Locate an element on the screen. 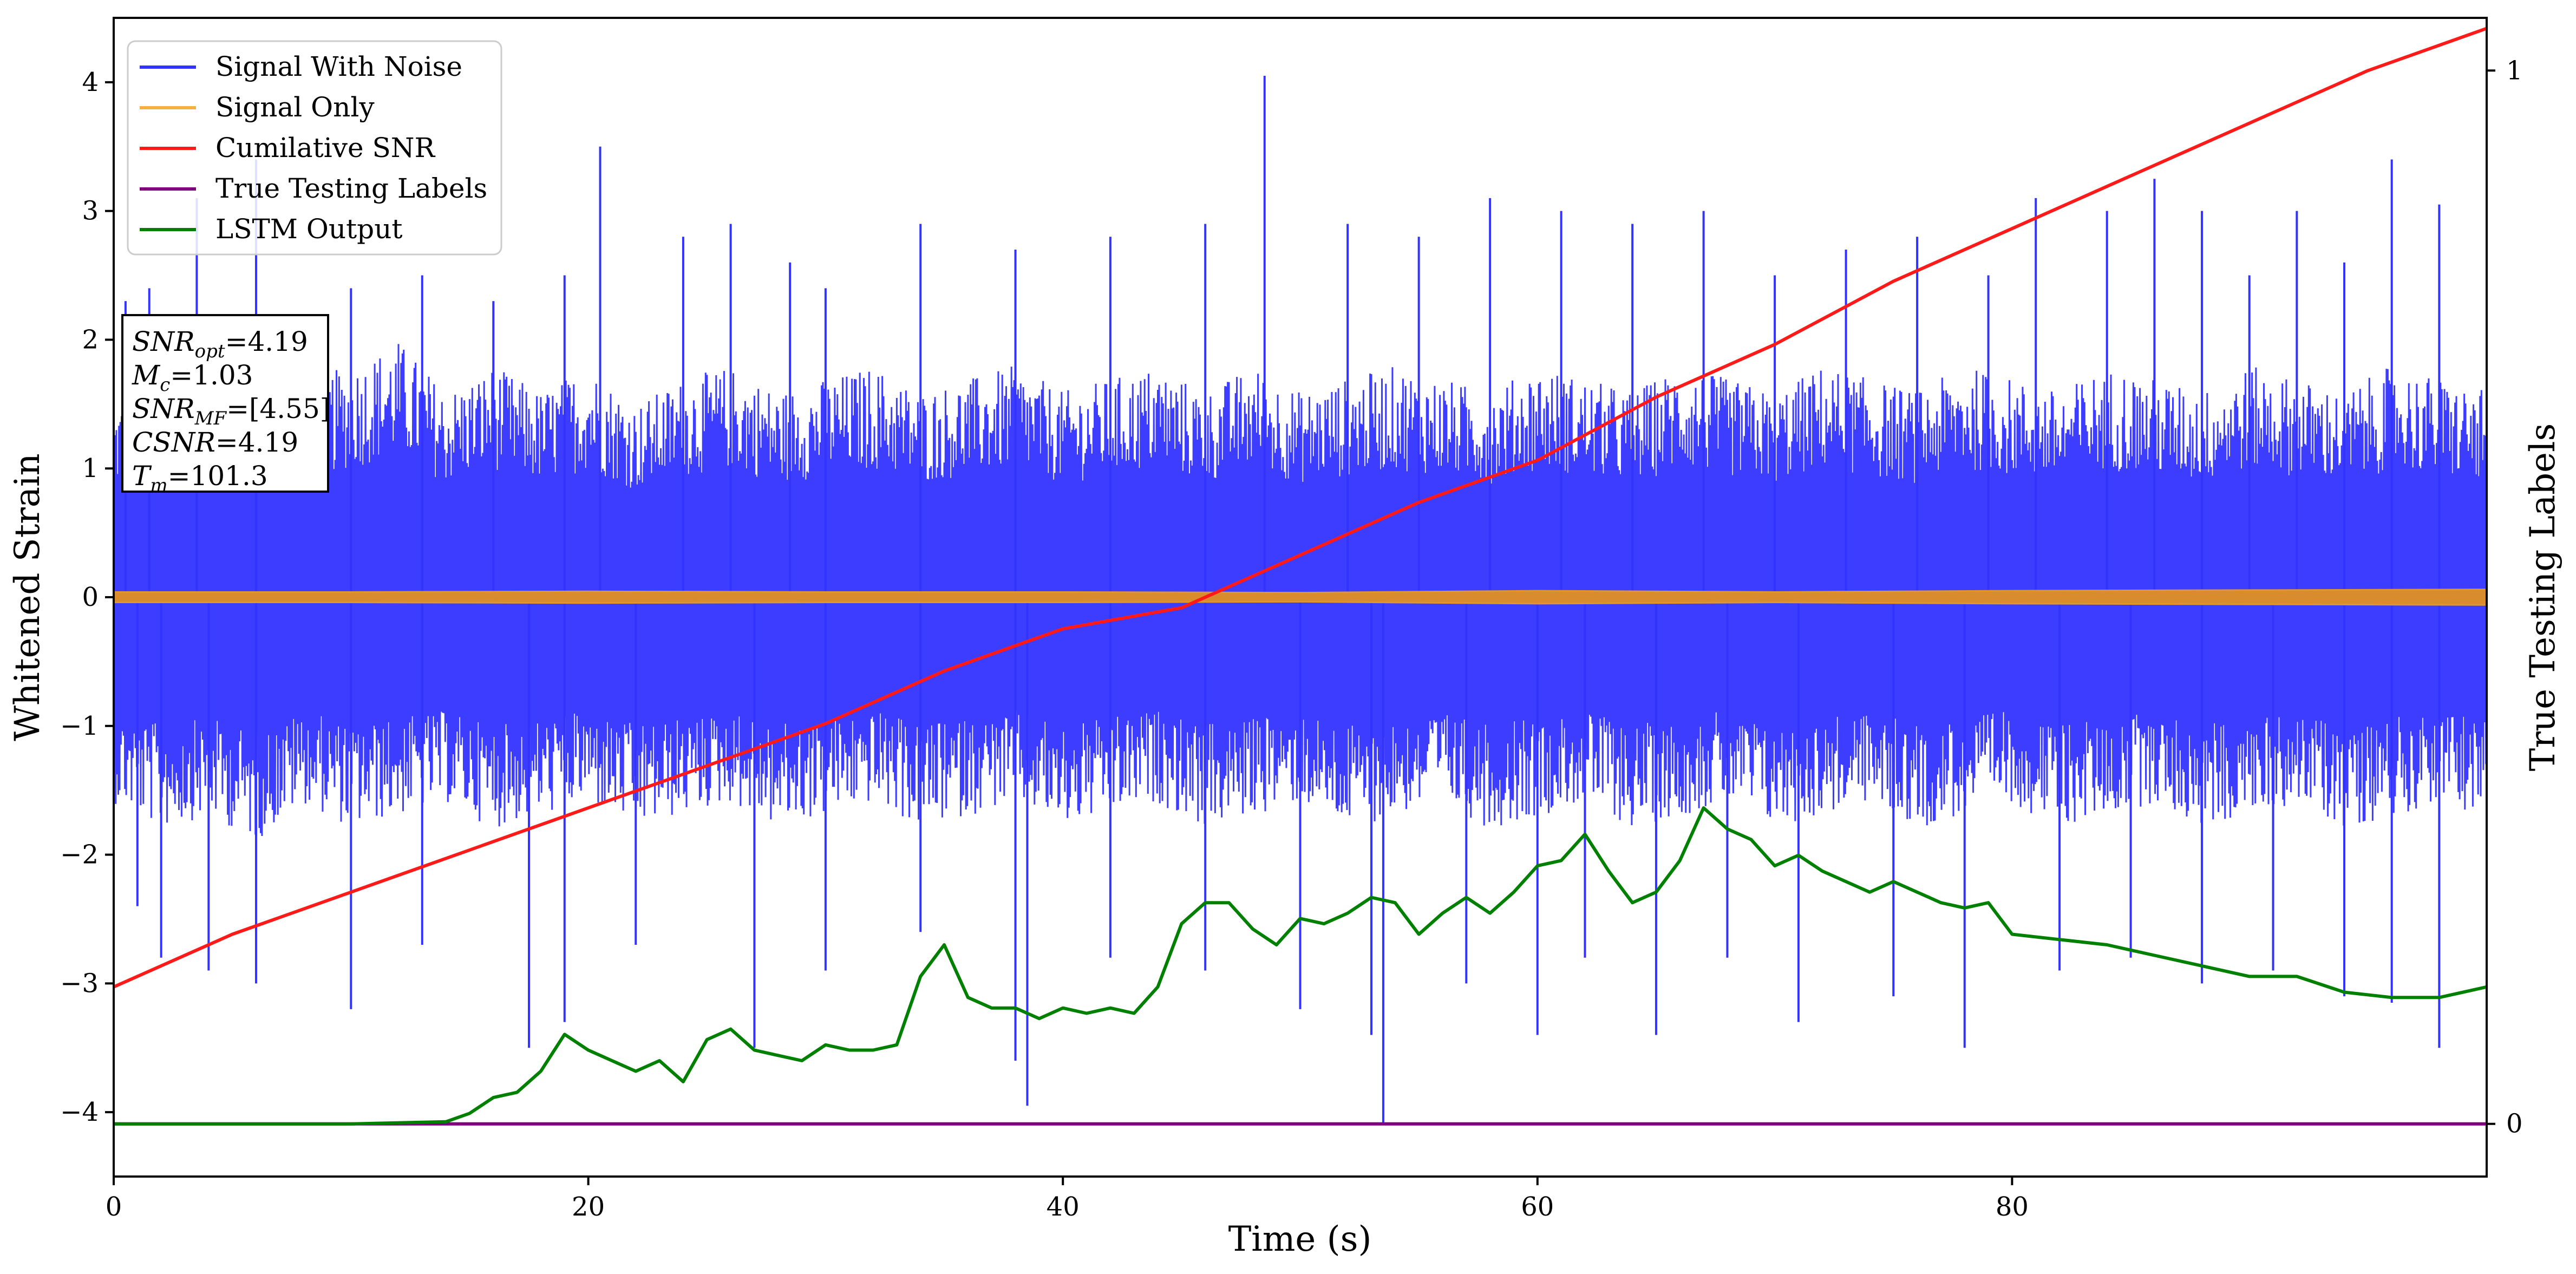 The height and width of the screenshot is (1274, 2576). y-tick-label: −2 is located at coordinates (79, 855).